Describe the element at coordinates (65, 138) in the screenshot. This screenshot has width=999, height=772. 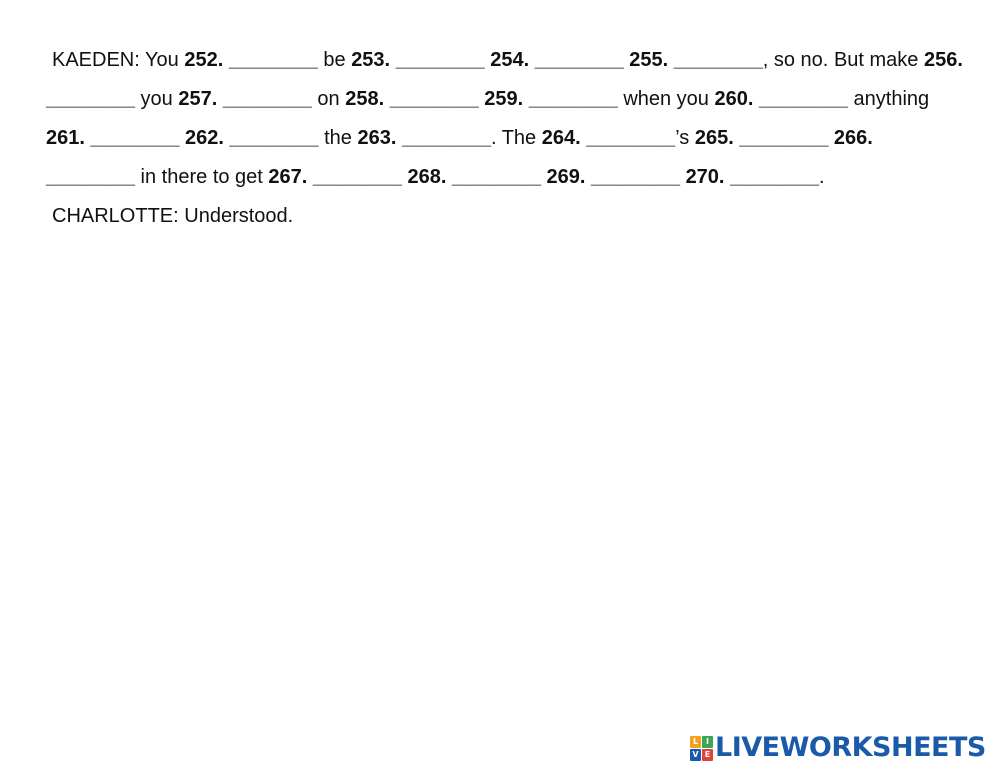
I see `blank-number-261: 261.` at that location.